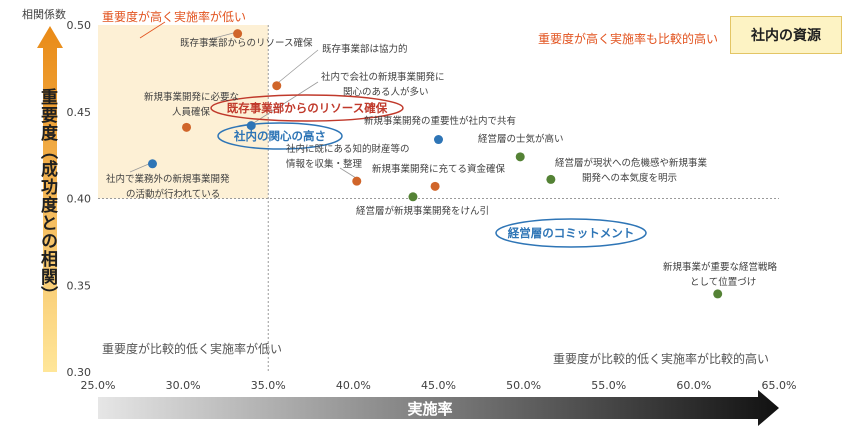 The height and width of the screenshot is (440, 865). Describe the element at coordinates (44, 14) in the screenshot. I see `y-axis-caption: 相関係数` at that location.